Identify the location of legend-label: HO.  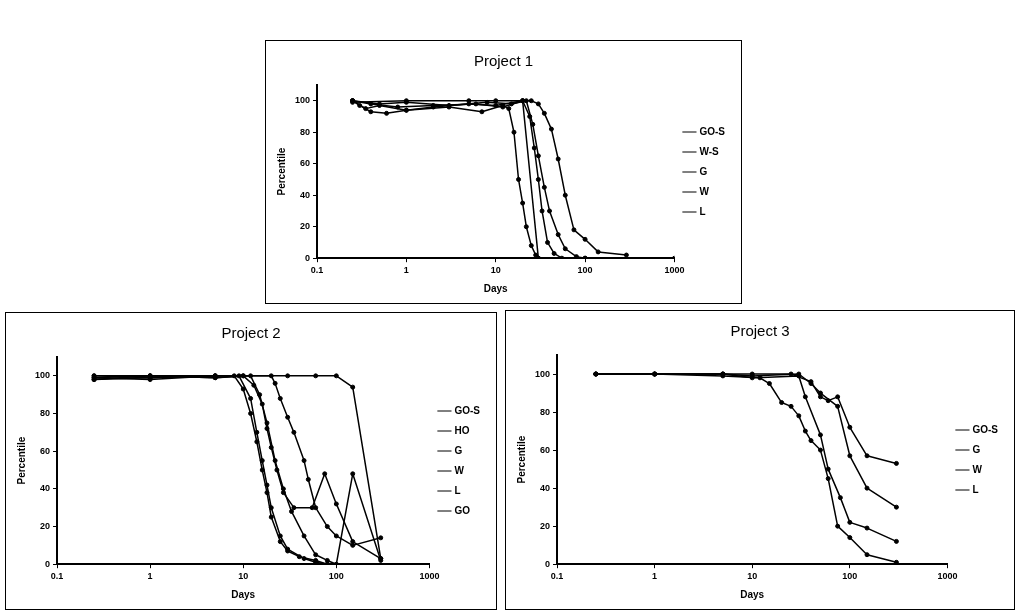
(462, 430).